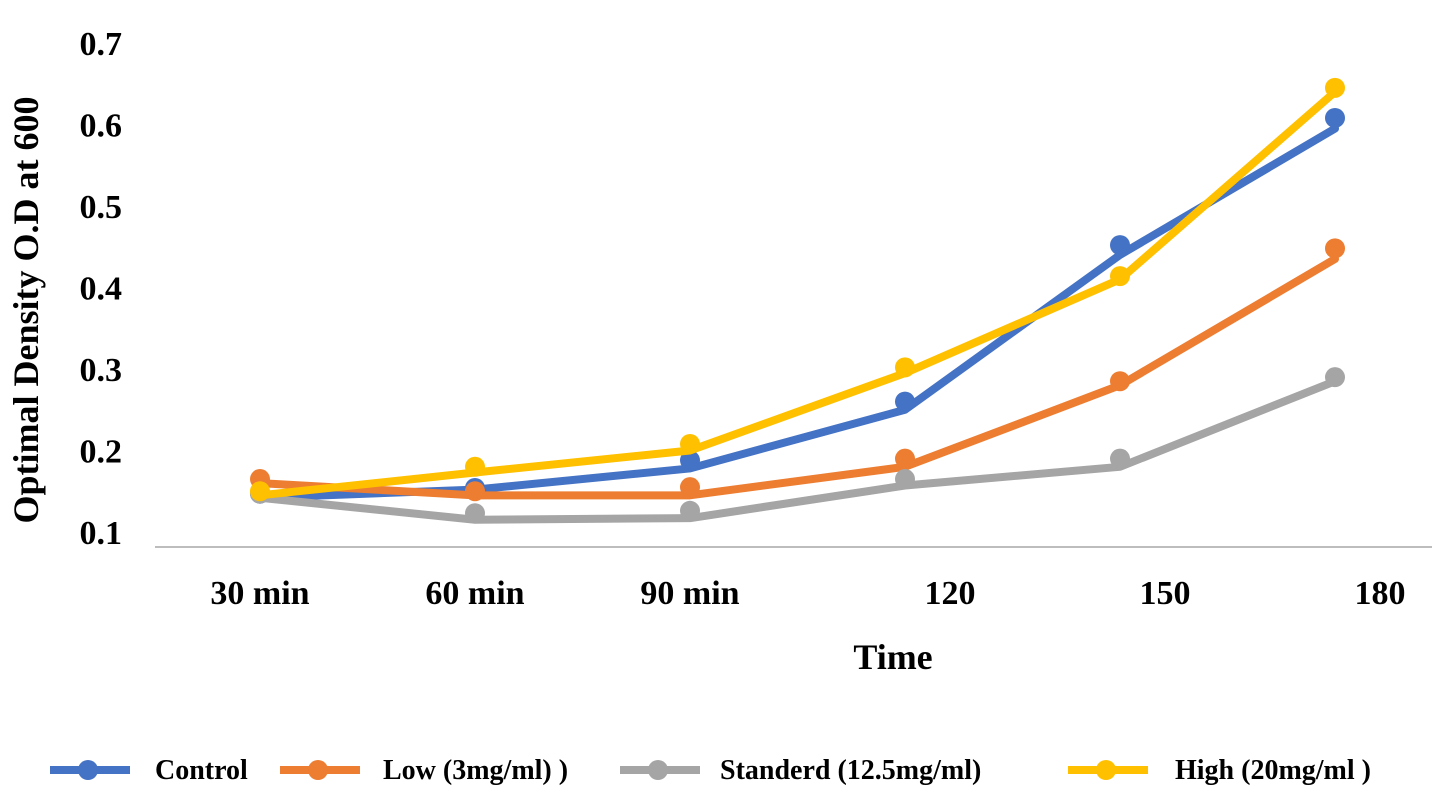 This screenshot has width=1432, height=797. I want to click on x-tick-label: 180, so click(1380, 593).